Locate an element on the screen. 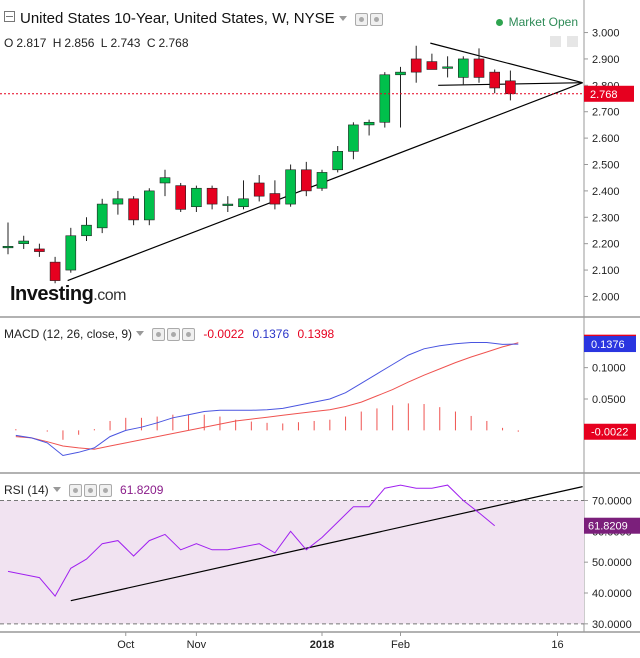 The height and width of the screenshot is (658, 640). high-label: H is located at coordinates (57, 43).